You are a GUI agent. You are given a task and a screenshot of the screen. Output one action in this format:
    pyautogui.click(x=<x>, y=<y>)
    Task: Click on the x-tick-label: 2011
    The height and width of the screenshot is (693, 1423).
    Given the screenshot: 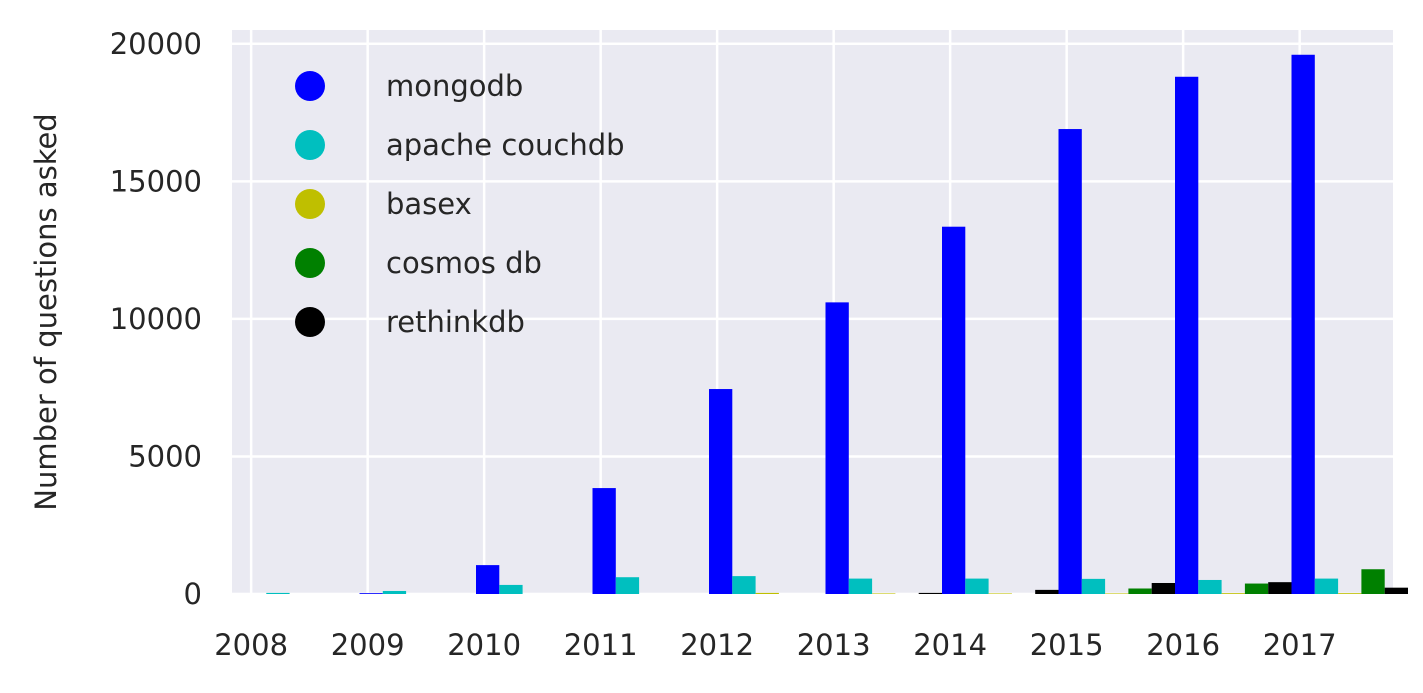 What is the action you would take?
    pyautogui.click(x=601, y=645)
    